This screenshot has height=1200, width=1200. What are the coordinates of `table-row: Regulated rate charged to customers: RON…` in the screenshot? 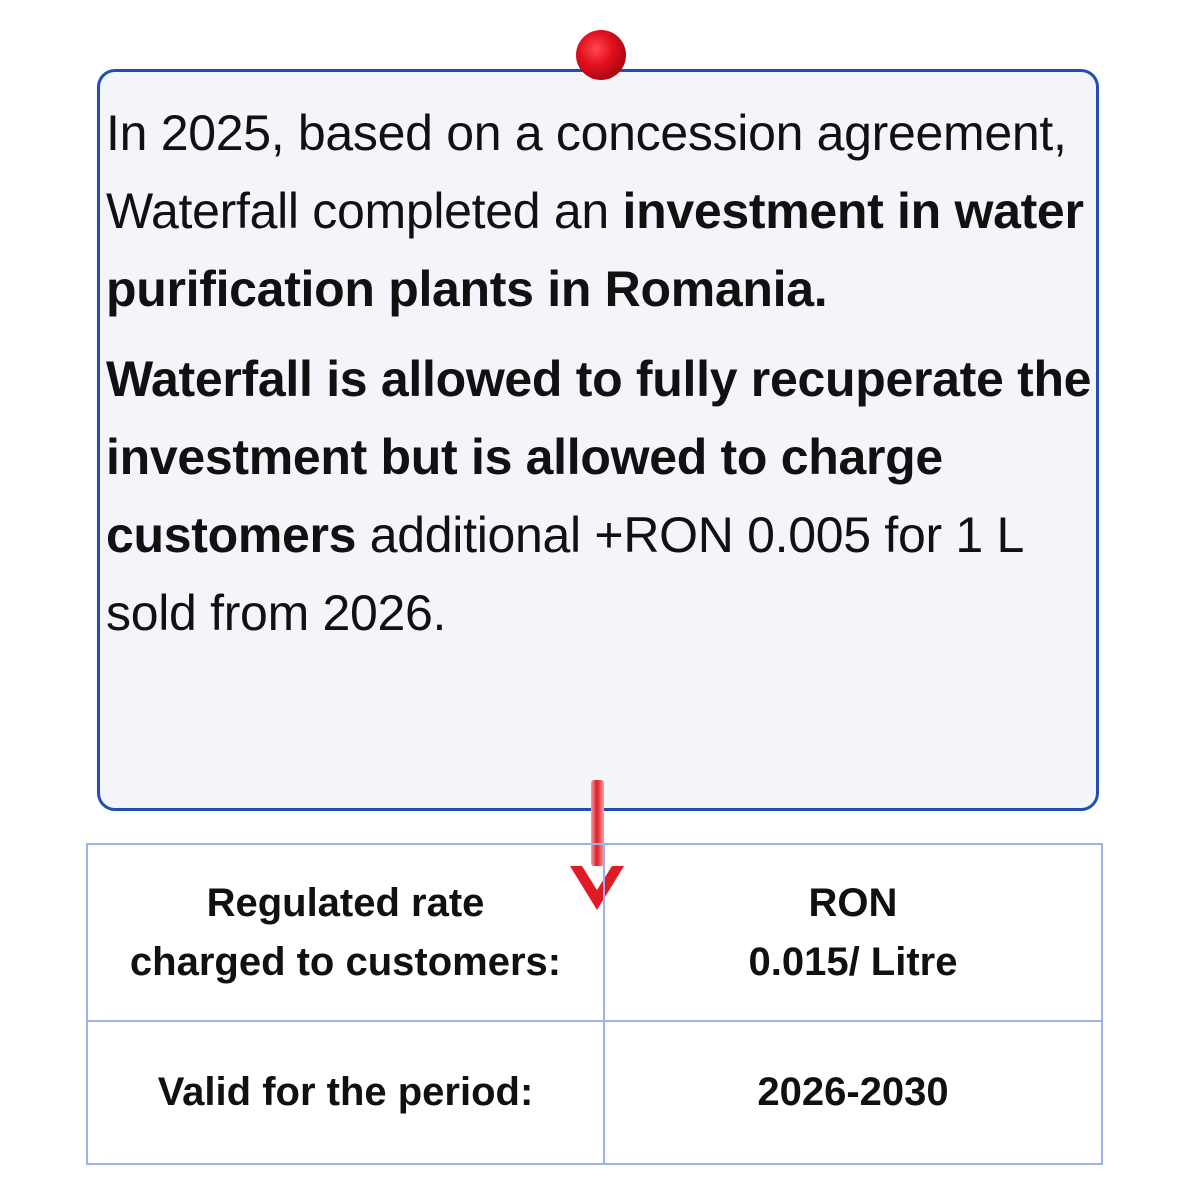 It's located at (594, 932).